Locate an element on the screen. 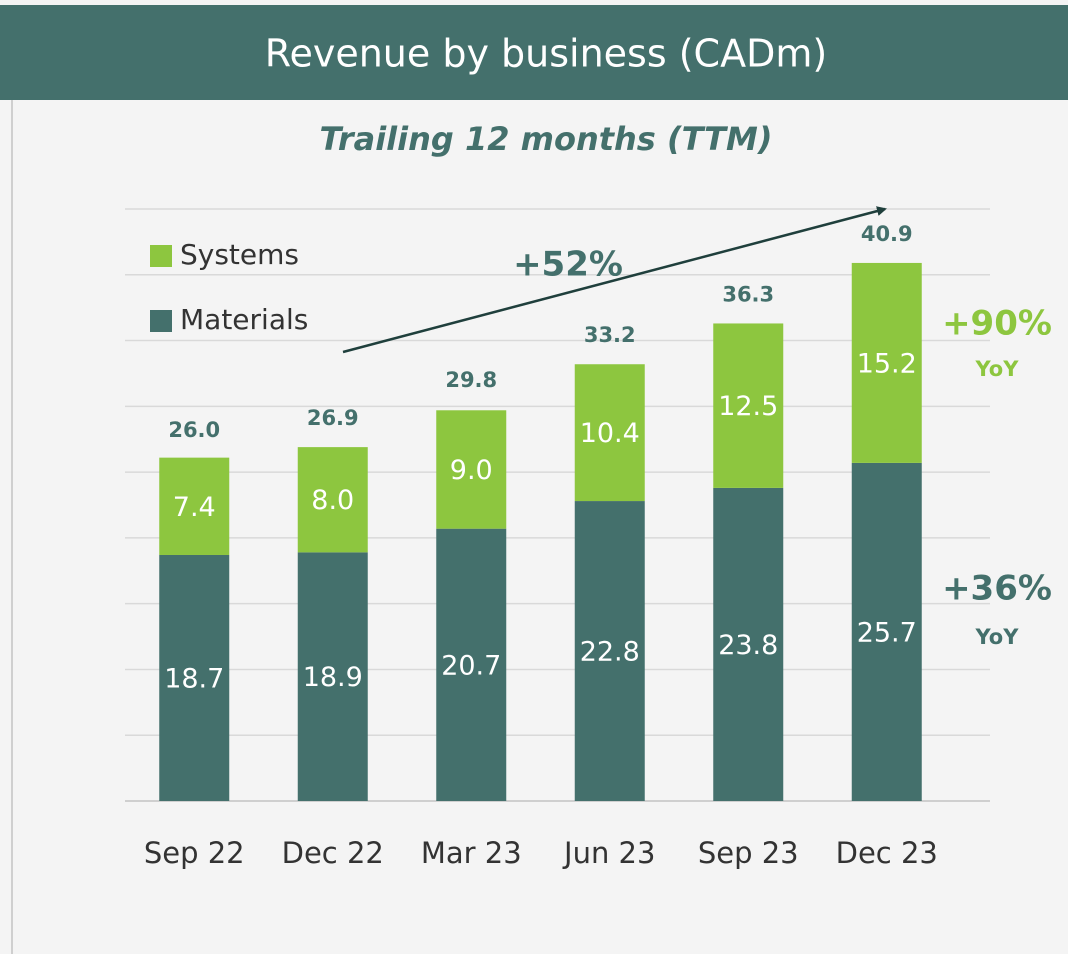 This screenshot has width=1068, height=954. x-tick-label: Jun 23 is located at coordinates (608, 853).